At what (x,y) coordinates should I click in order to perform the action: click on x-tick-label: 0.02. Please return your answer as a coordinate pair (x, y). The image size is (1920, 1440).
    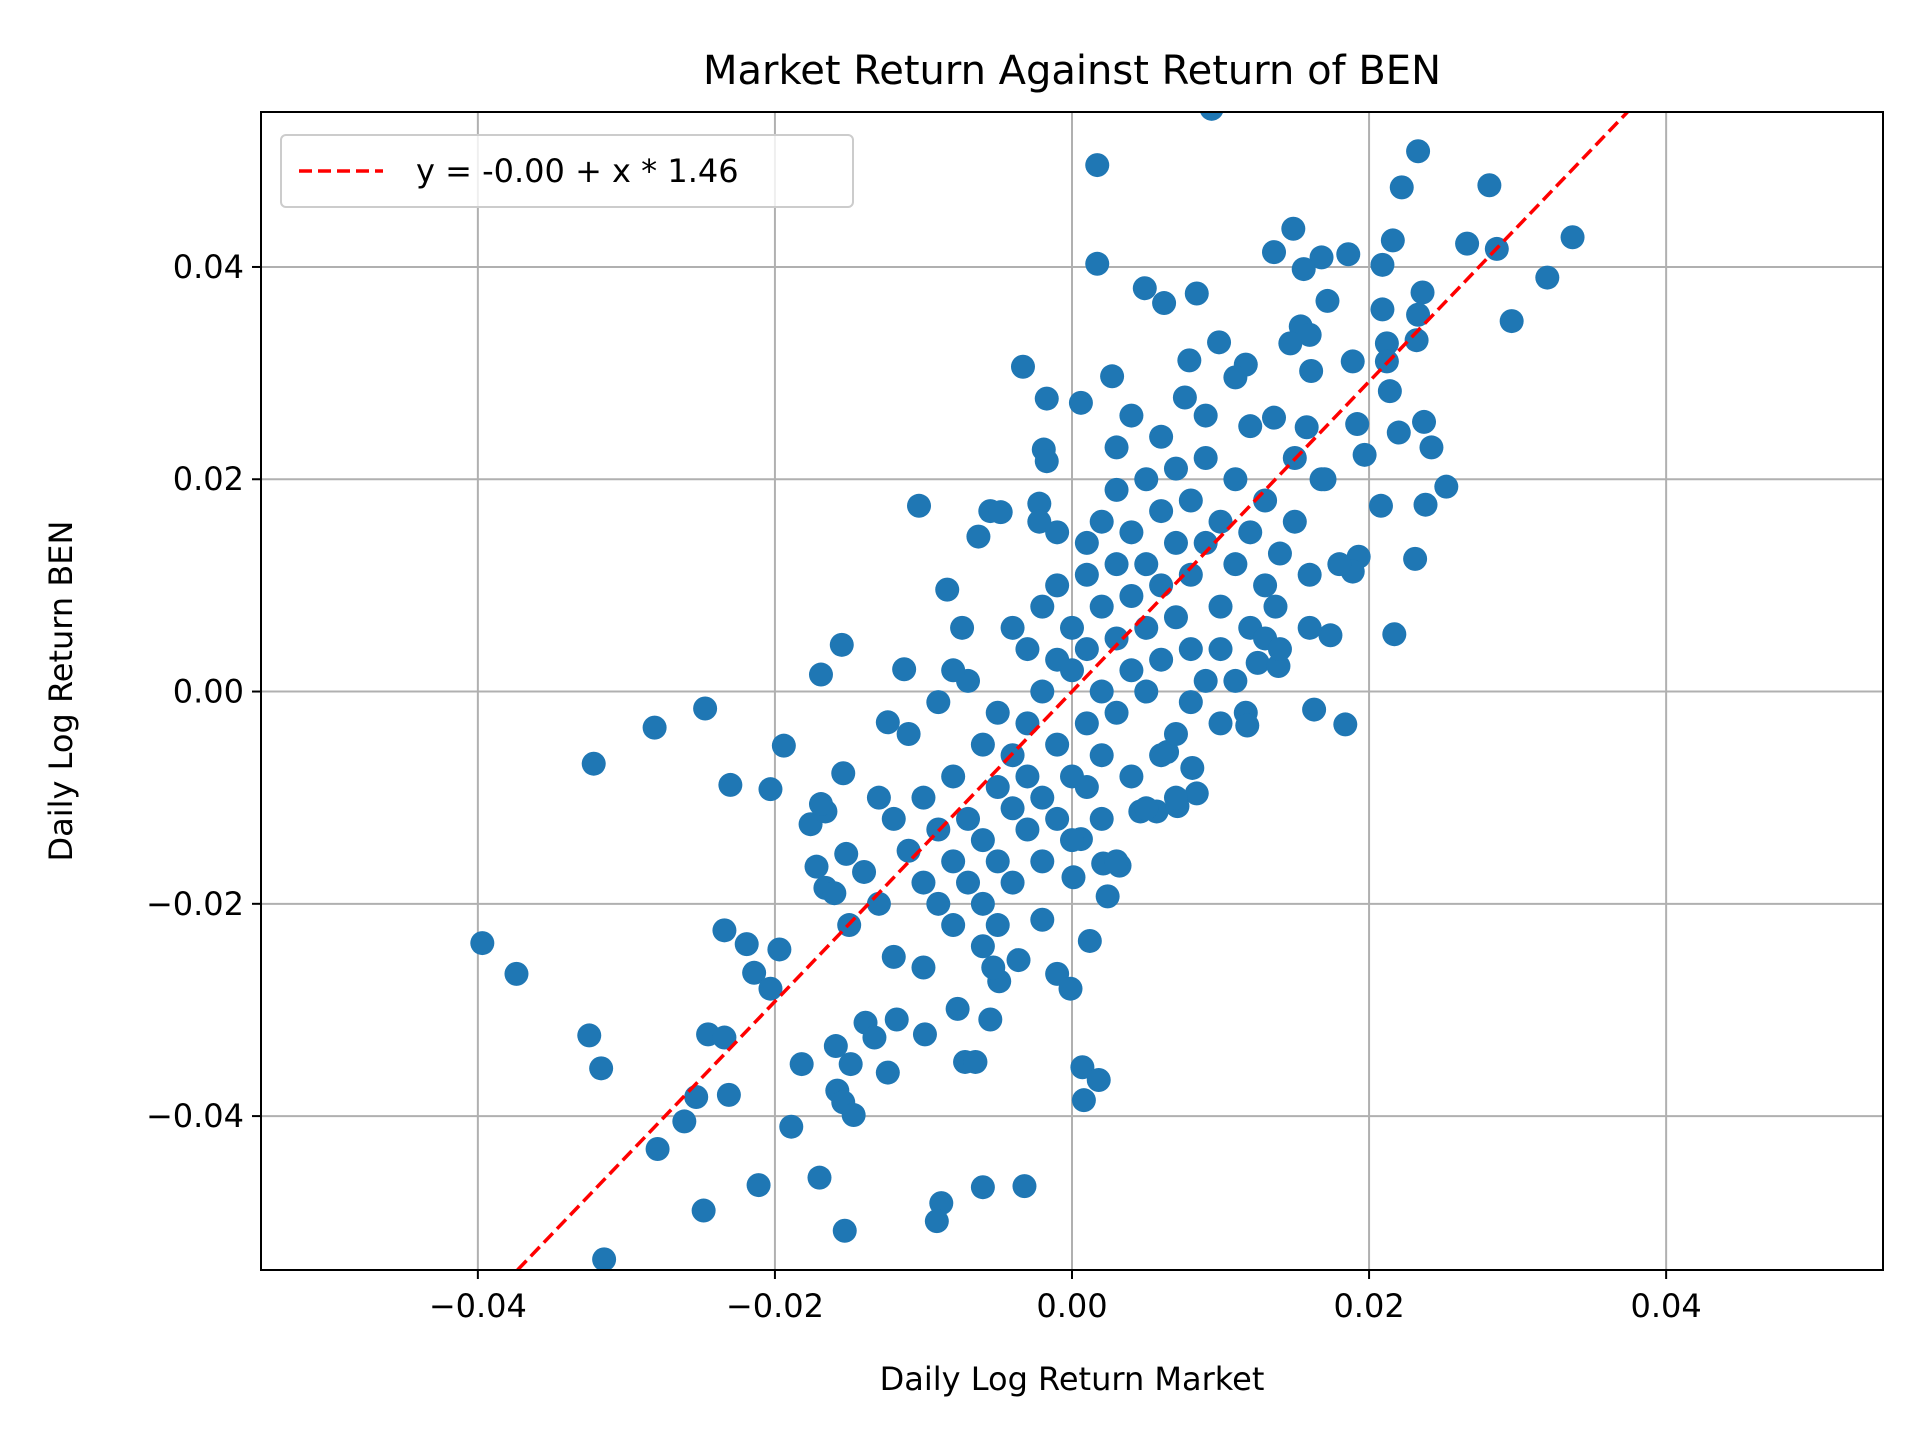
    Looking at the image, I should click on (1368, 1306).